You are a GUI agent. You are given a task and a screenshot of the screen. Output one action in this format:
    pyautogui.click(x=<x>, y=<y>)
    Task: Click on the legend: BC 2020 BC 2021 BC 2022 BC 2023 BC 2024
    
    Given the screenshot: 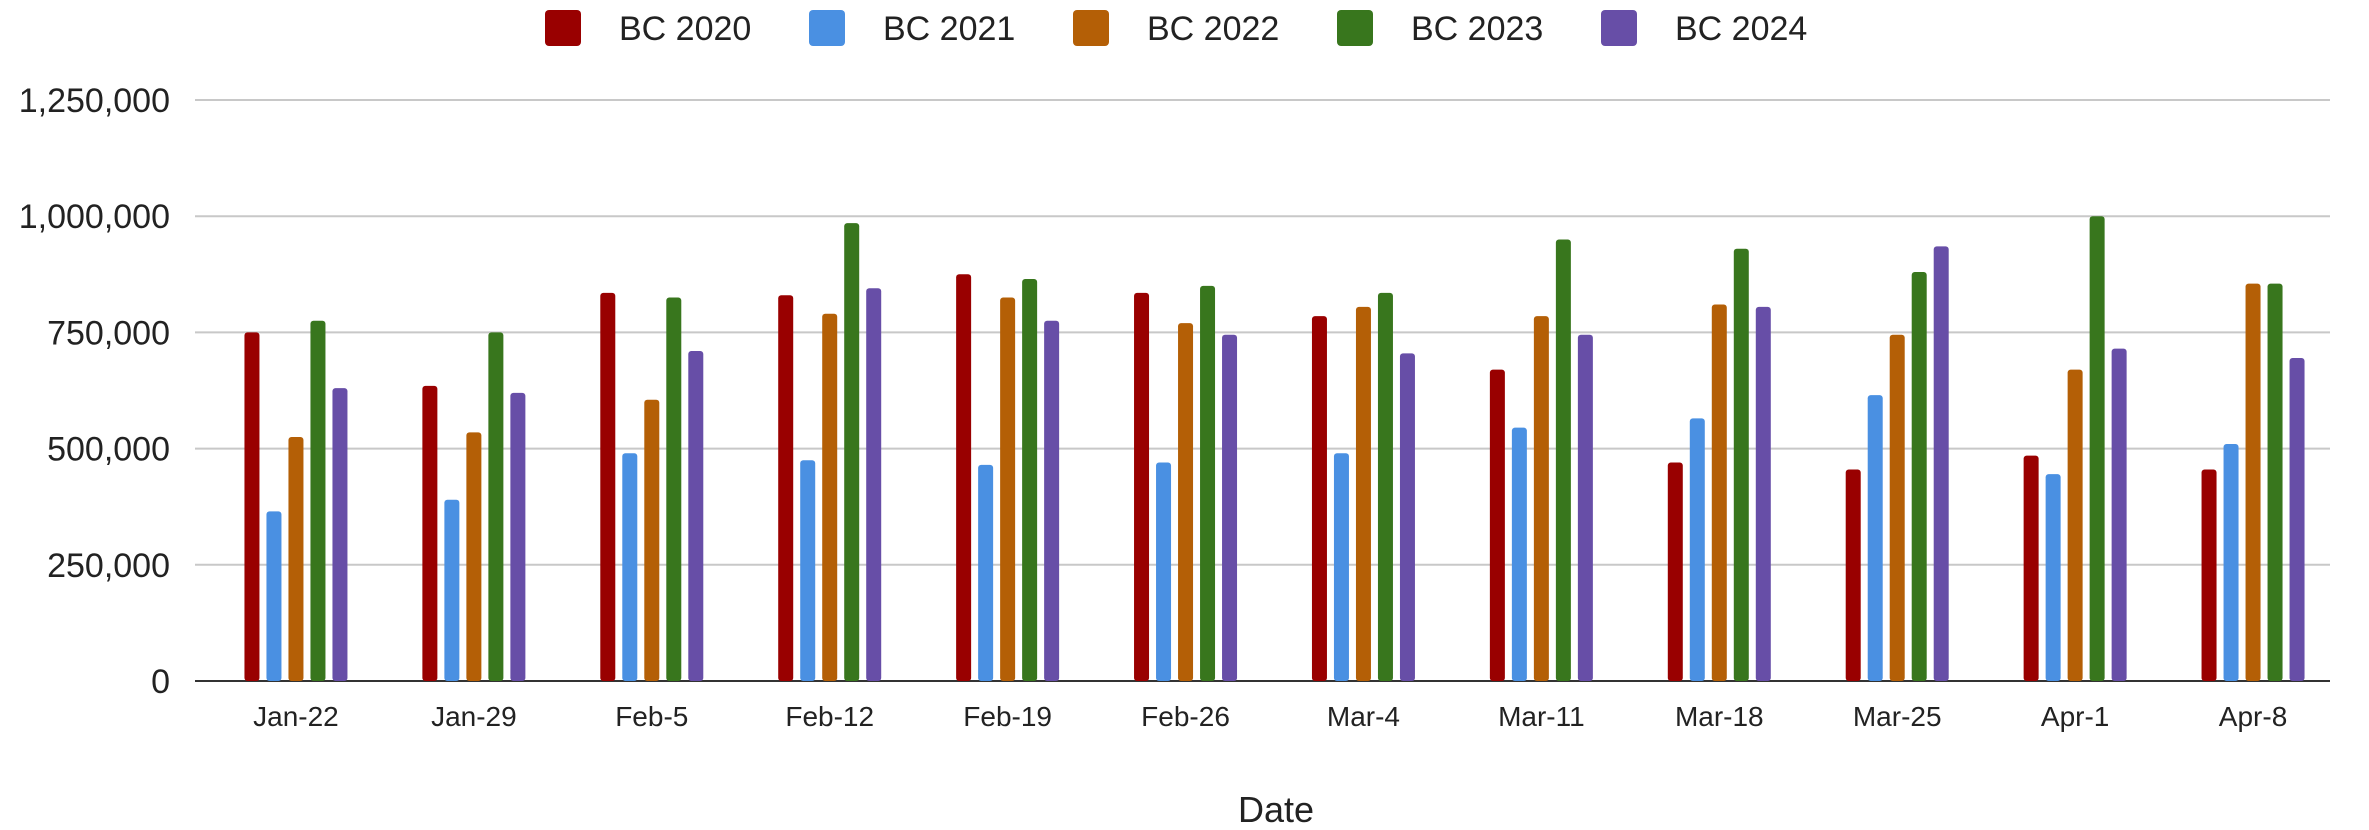 What is the action you would take?
    pyautogui.click(x=1176, y=29)
    